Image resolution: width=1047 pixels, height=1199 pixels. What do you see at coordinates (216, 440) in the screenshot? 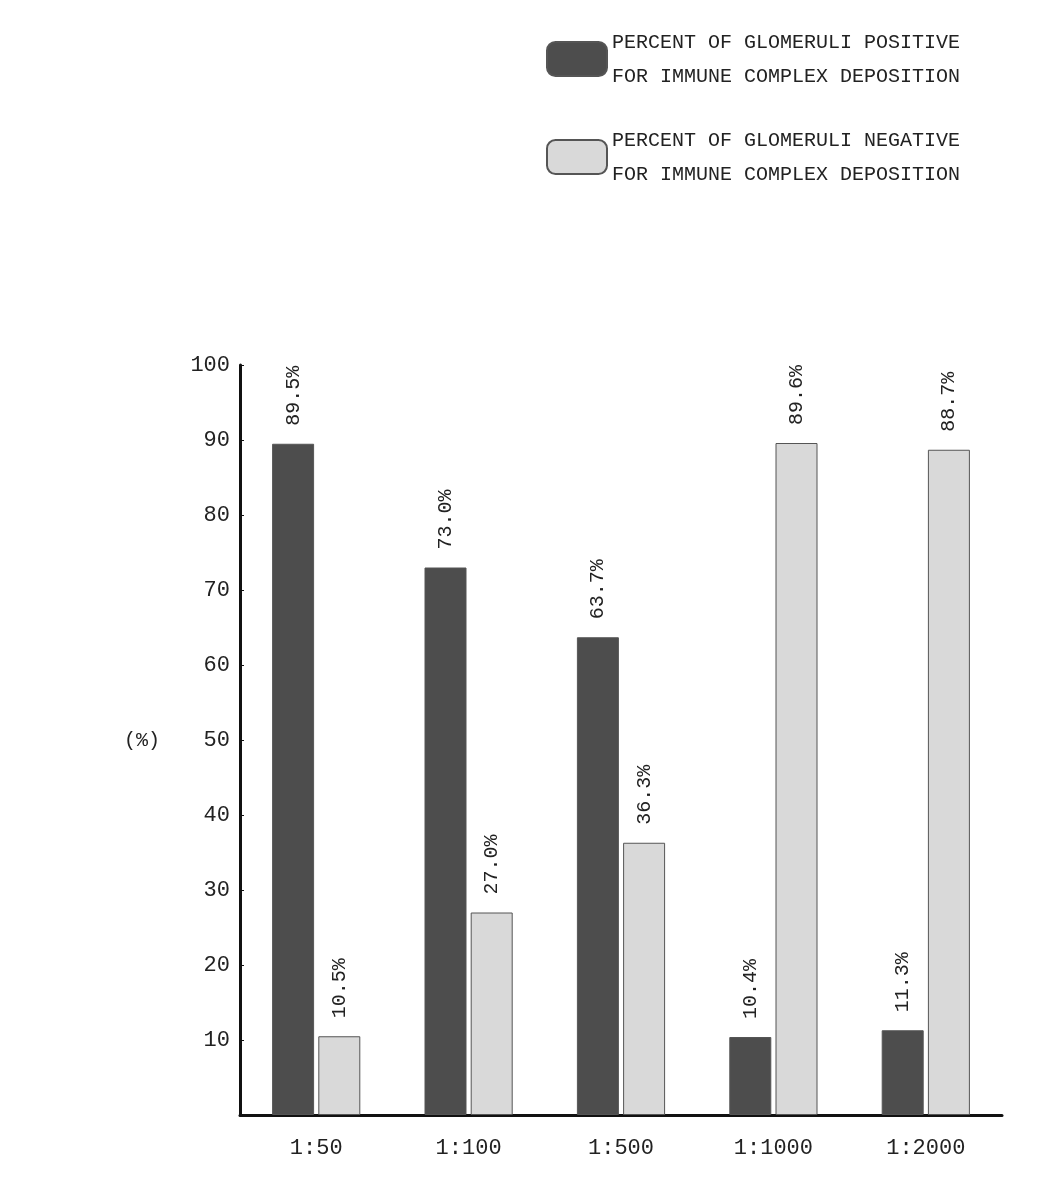
I see `y-tick-label: 90` at bounding box center [216, 440].